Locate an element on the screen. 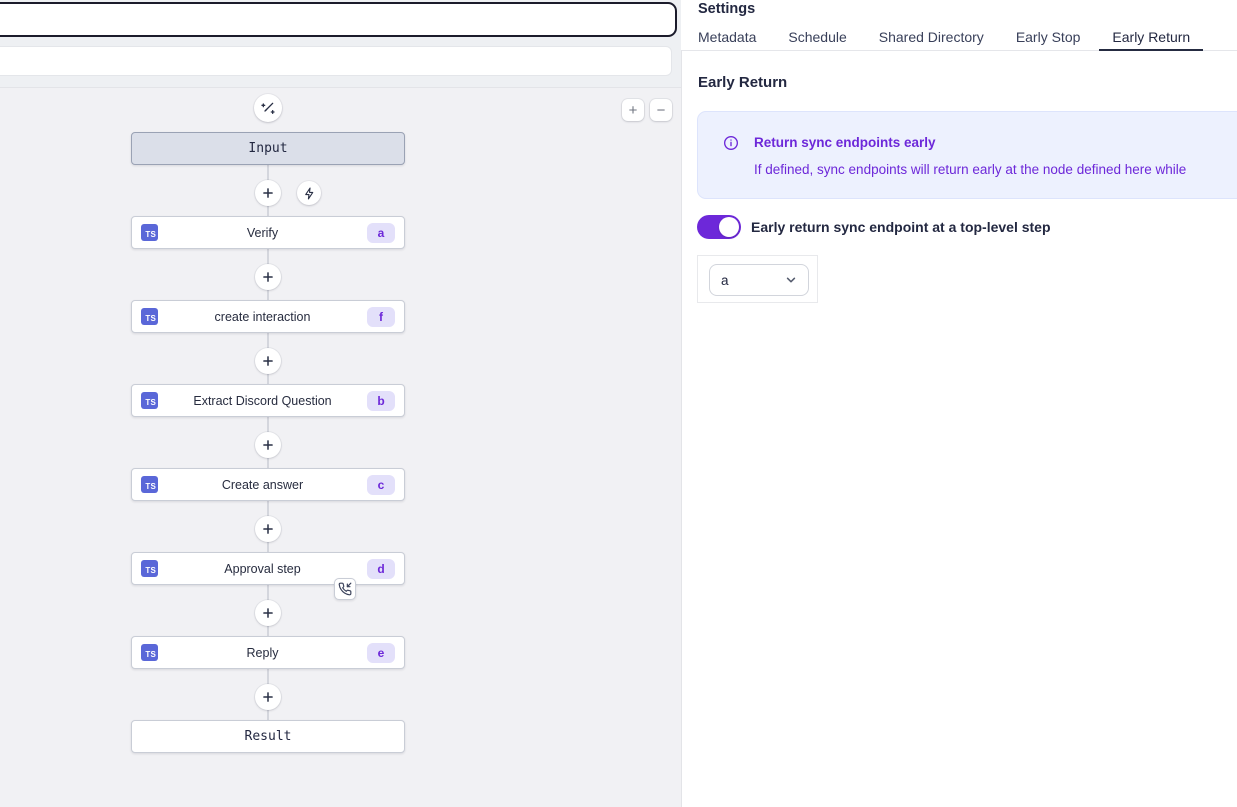 This screenshot has height=807, width=1237. tab-label: Early Stop is located at coordinates (1048, 37).